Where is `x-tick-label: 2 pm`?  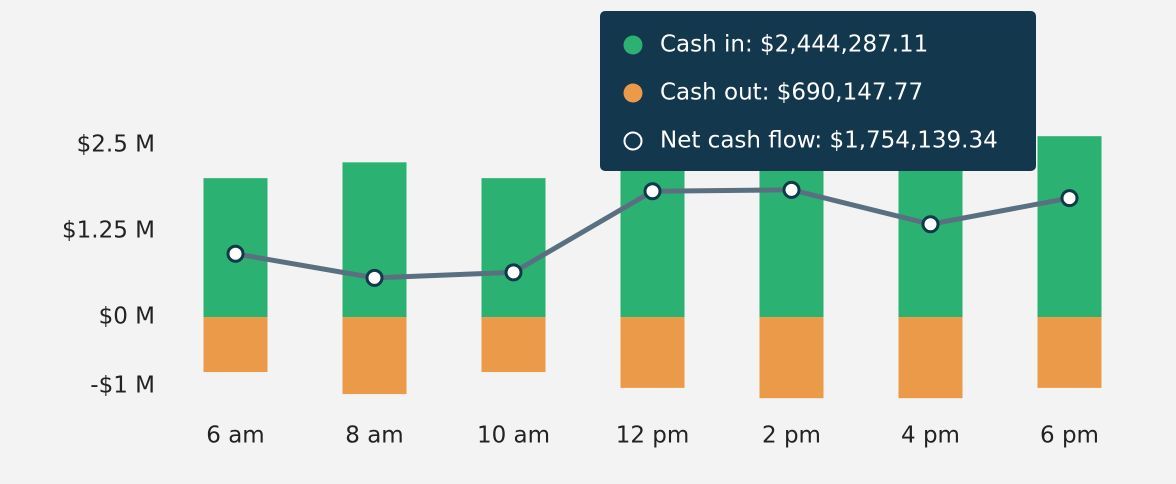
x-tick-label: 2 pm is located at coordinates (791, 436).